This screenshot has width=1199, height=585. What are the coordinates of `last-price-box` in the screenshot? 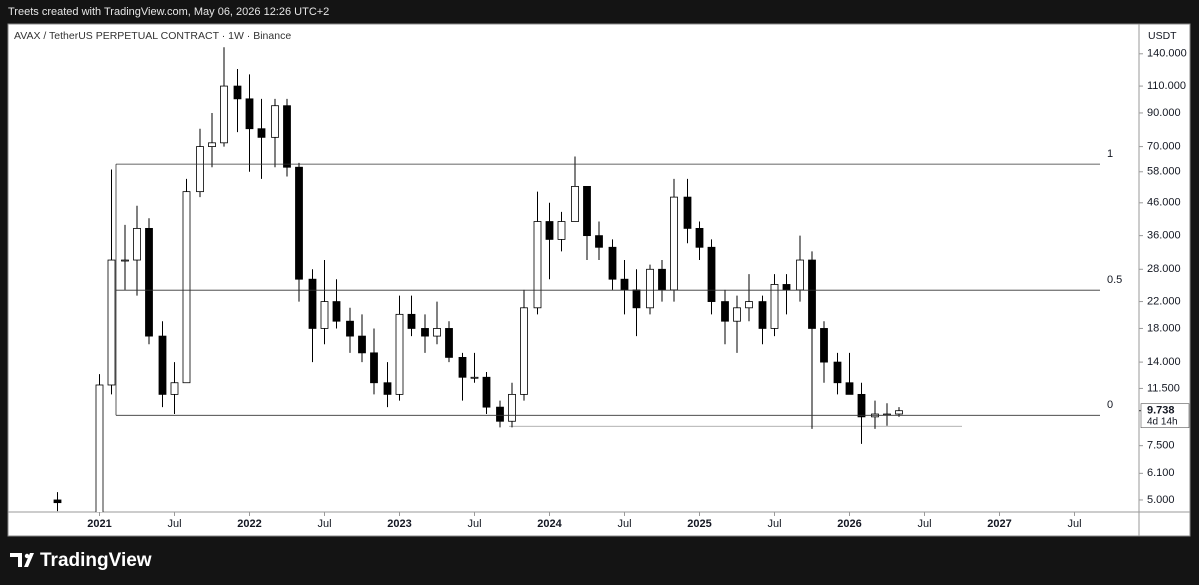 It's located at (1165, 416).